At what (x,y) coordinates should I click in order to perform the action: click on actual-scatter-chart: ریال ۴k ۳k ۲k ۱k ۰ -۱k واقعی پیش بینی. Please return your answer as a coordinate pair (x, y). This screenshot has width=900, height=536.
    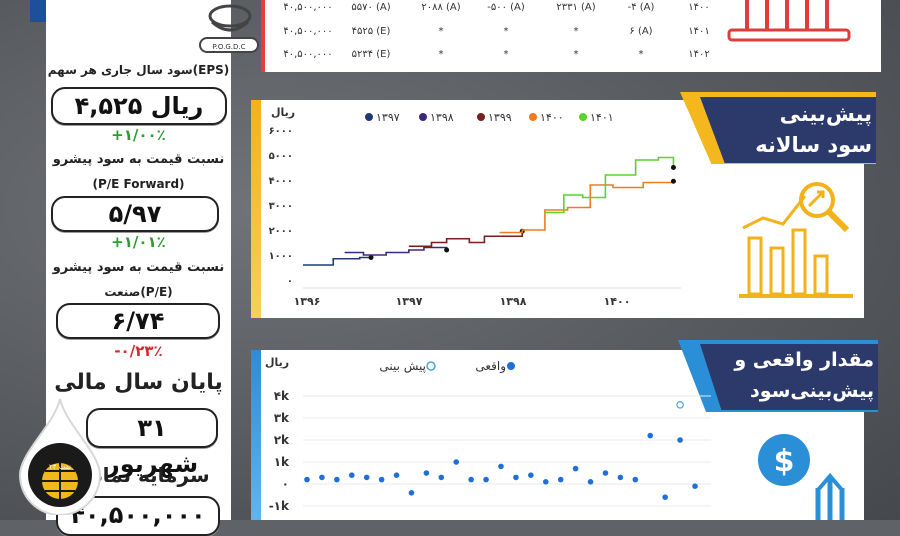
    Looking at the image, I should click on (488, 434).